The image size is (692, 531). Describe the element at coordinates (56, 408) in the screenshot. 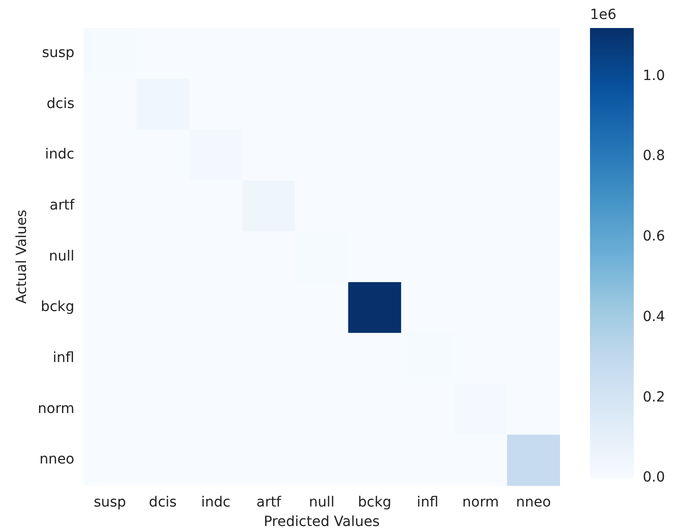

I see `y-tick-label: norm` at that location.